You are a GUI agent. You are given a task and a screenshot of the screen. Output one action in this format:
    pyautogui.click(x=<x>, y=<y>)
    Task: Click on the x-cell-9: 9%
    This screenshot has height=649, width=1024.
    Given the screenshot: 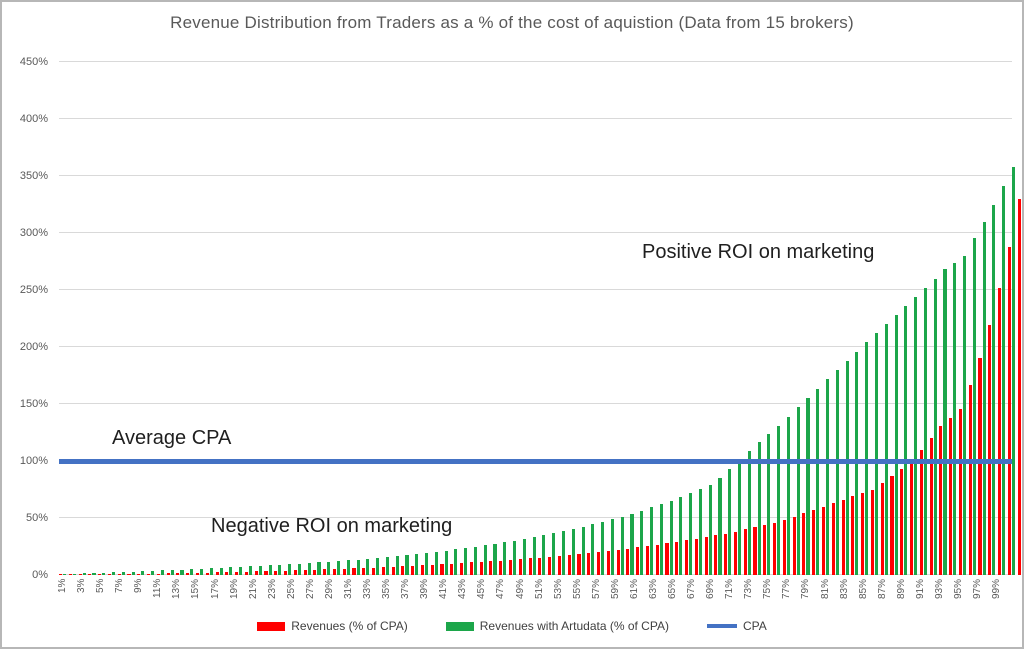 What is the action you would take?
    pyautogui.click(x=139, y=599)
    